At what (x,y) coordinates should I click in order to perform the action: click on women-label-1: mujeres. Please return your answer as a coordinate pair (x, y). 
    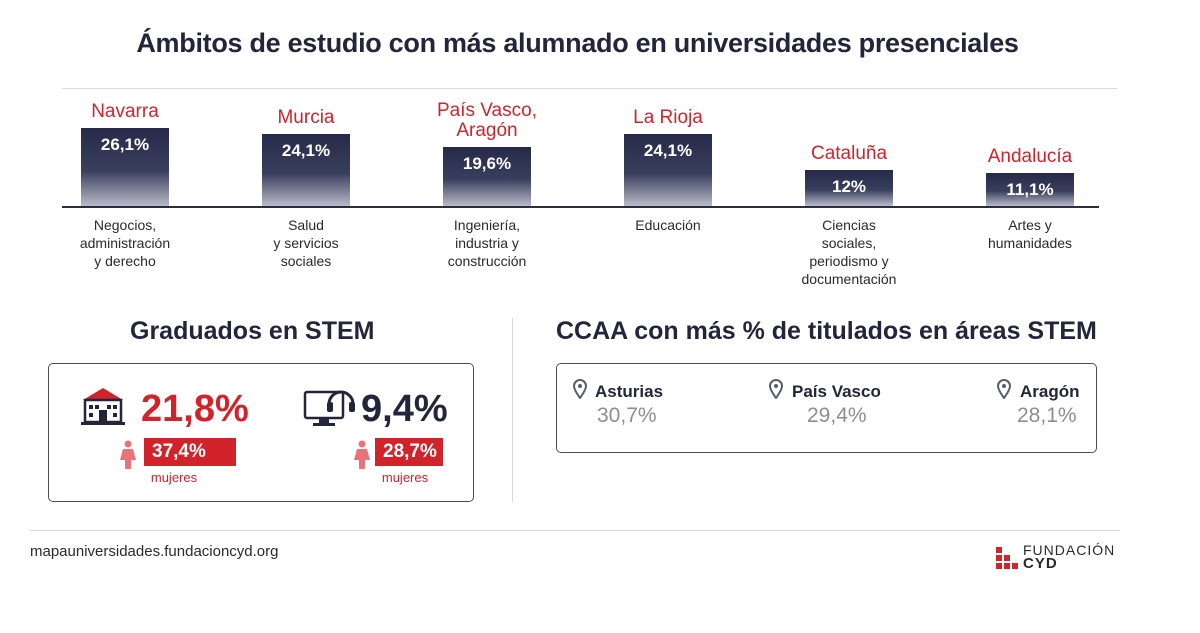
    Looking at the image, I should click on (174, 477).